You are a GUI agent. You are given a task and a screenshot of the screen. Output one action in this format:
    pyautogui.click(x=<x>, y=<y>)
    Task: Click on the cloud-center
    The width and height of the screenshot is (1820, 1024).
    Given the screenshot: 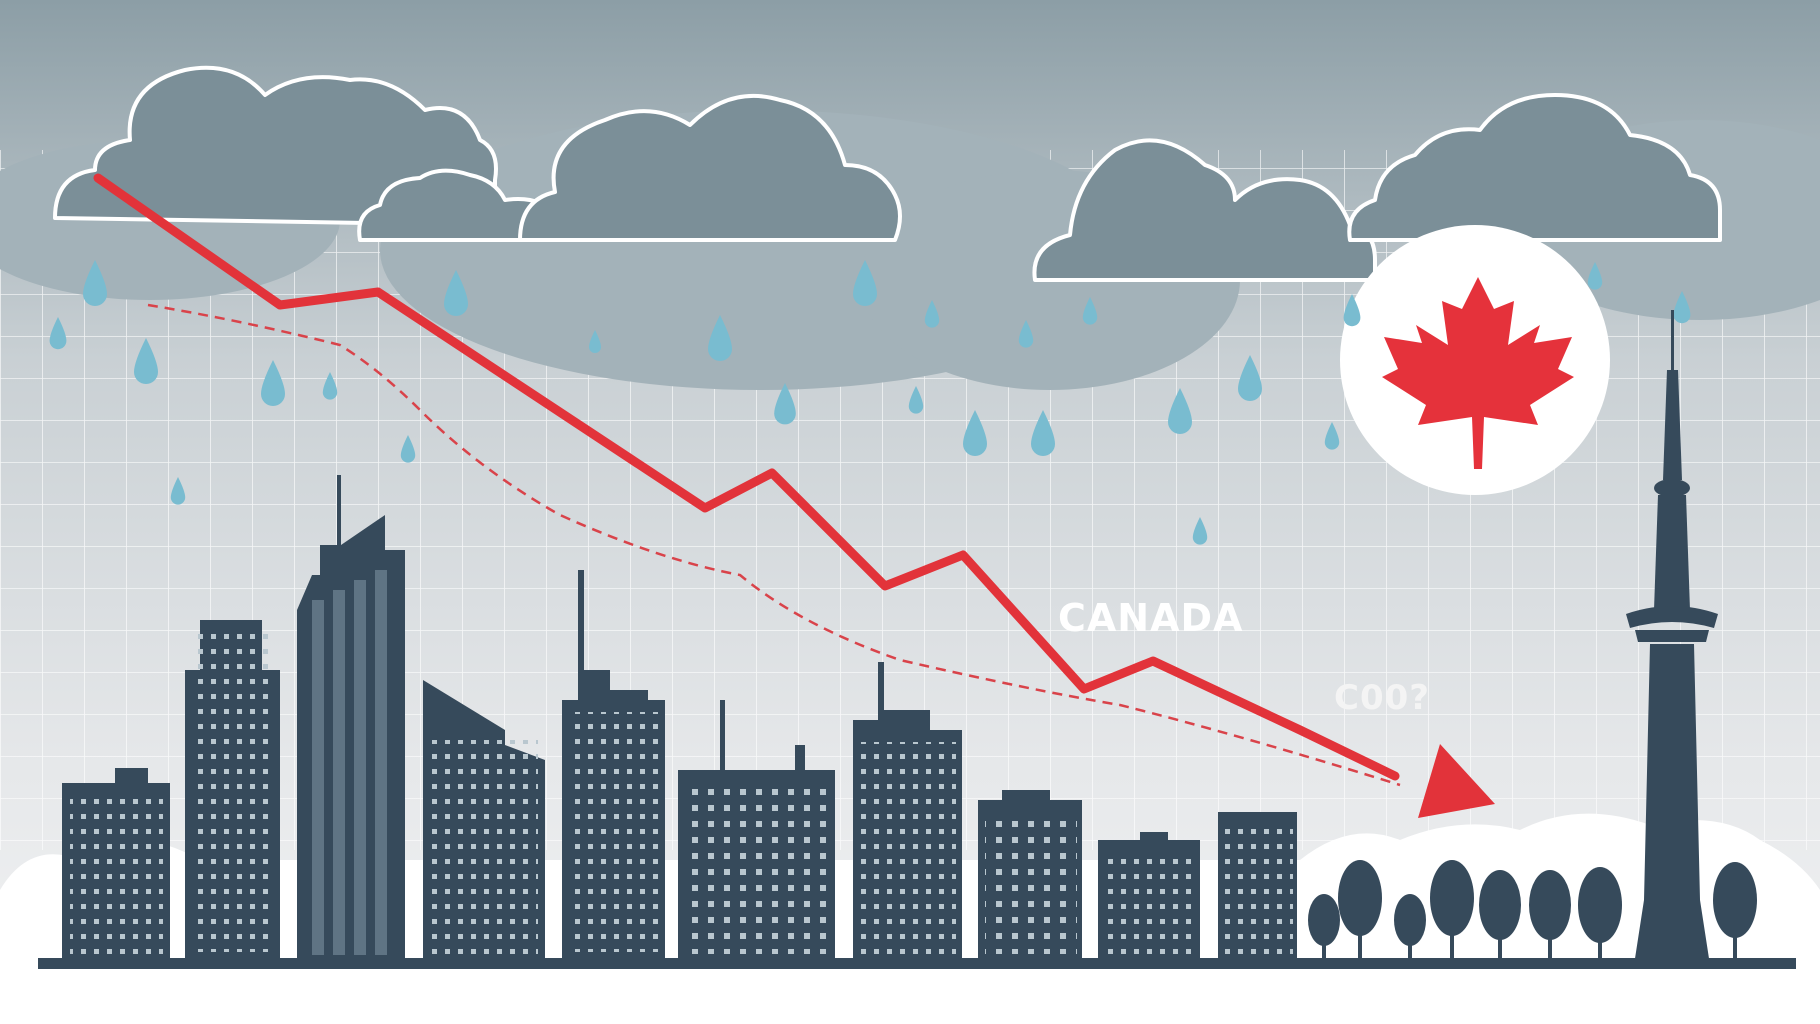 What is the action you would take?
    pyautogui.click(x=710, y=167)
    